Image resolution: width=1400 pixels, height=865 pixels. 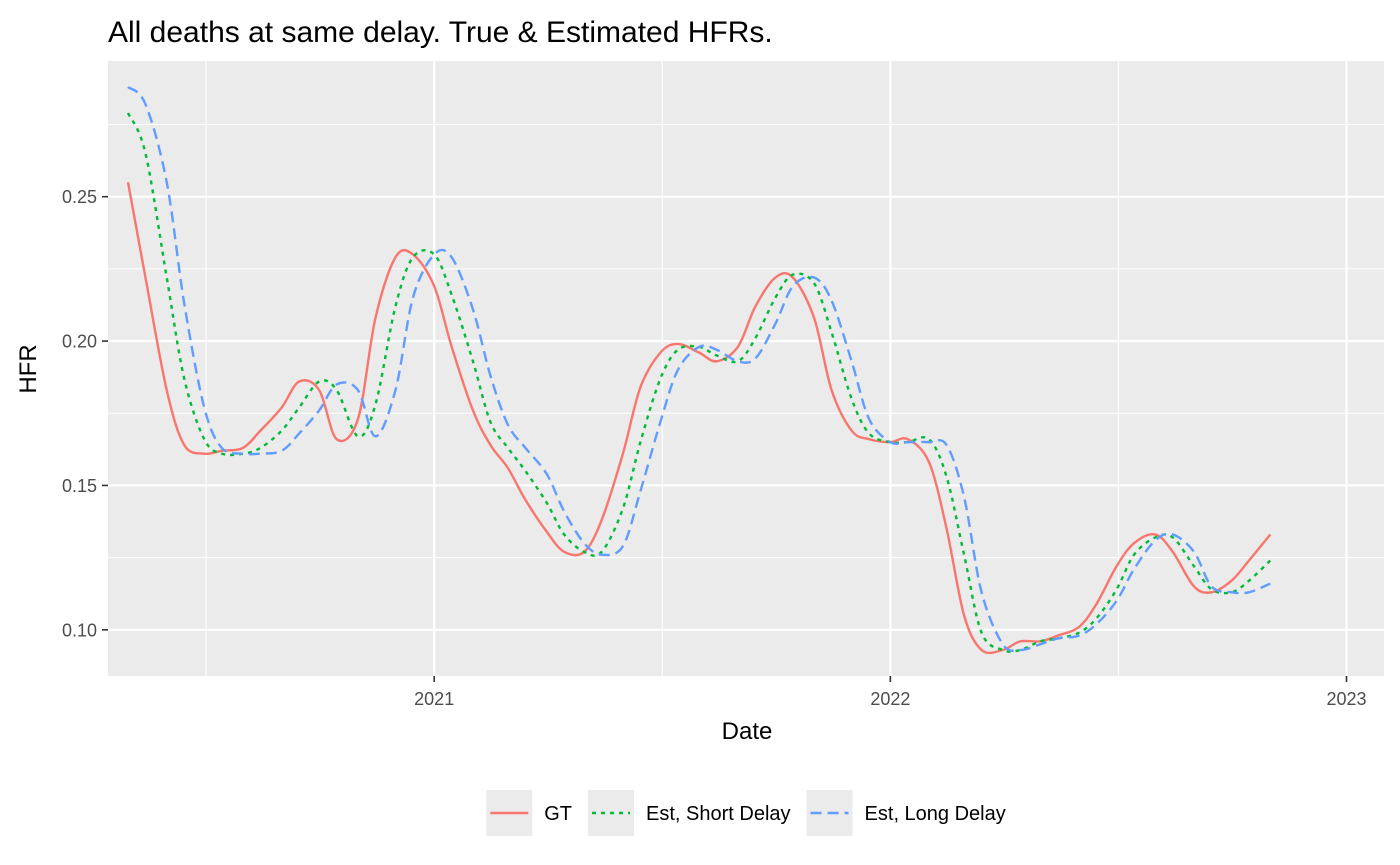 I want to click on y-tick-label: 0.10, so click(x=79, y=630).